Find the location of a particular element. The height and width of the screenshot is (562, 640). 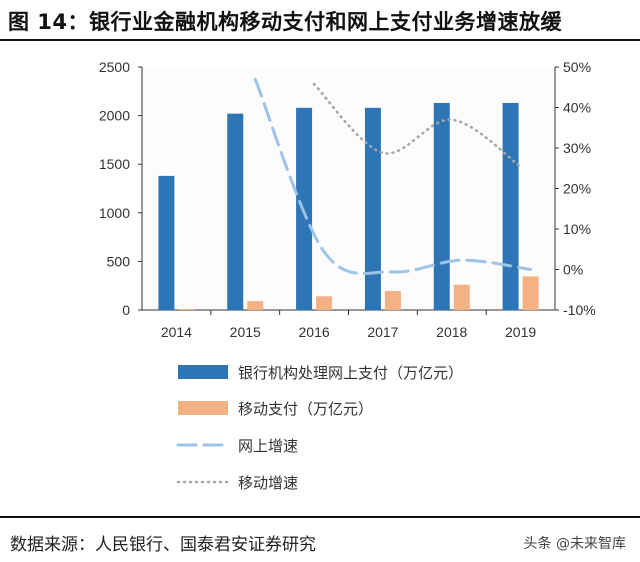

right-tick-label: -10% is located at coordinates (579, 310).